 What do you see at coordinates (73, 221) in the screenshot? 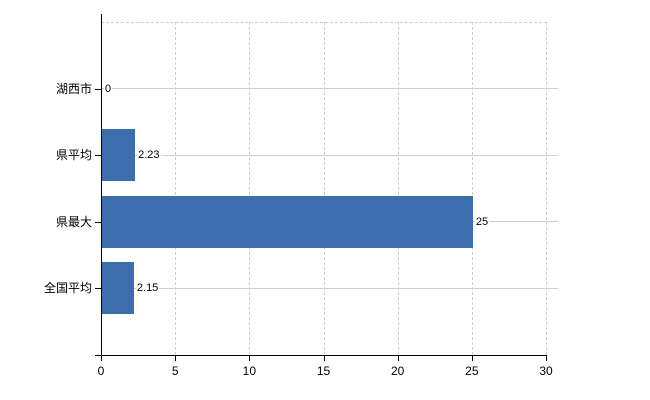
I see `category-label-県最大: 県最大` at bounding box center [73, 221].